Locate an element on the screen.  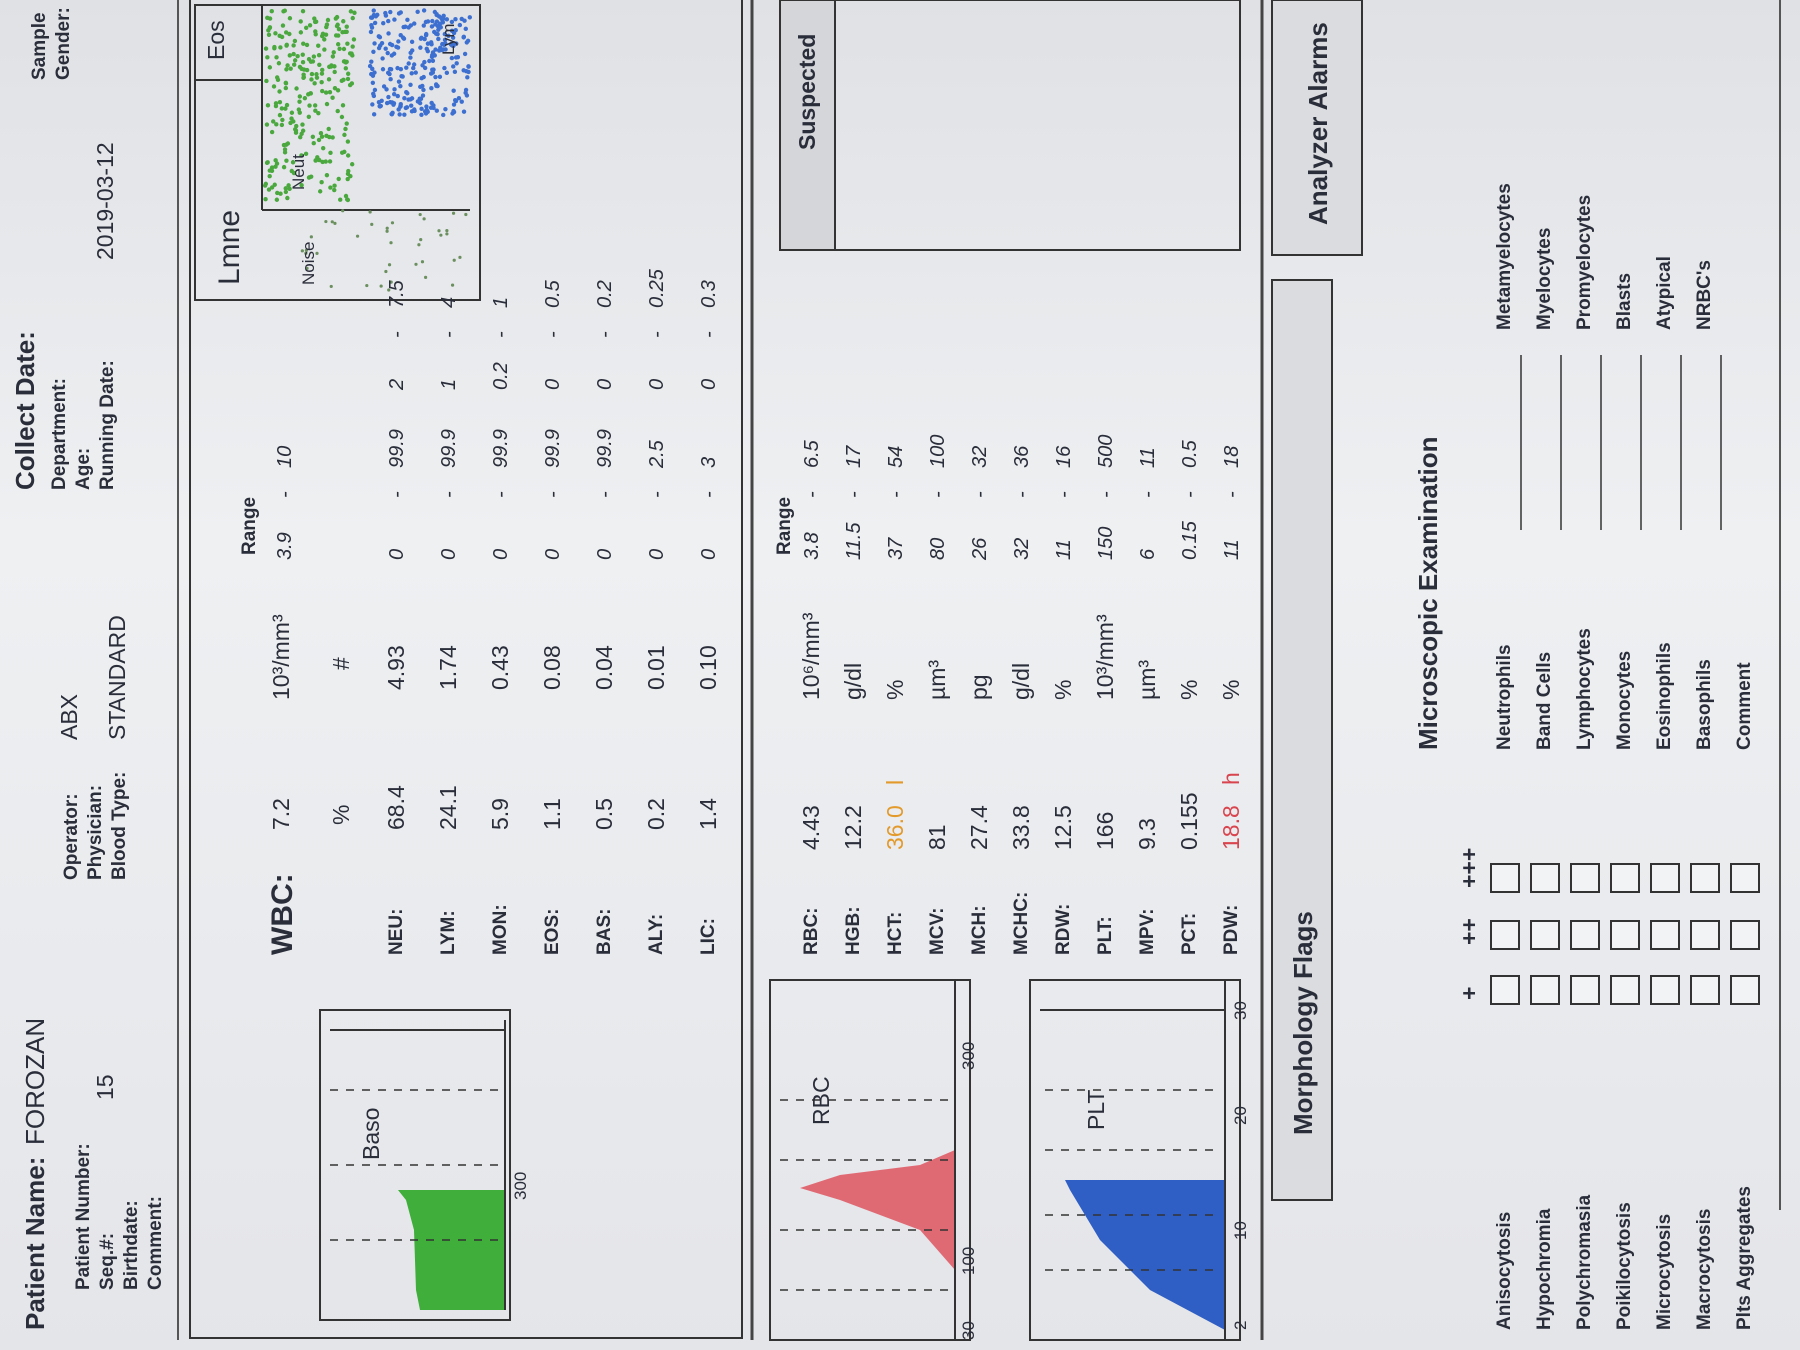
abs-value: 0.01 is located at coordinates (656, 667).